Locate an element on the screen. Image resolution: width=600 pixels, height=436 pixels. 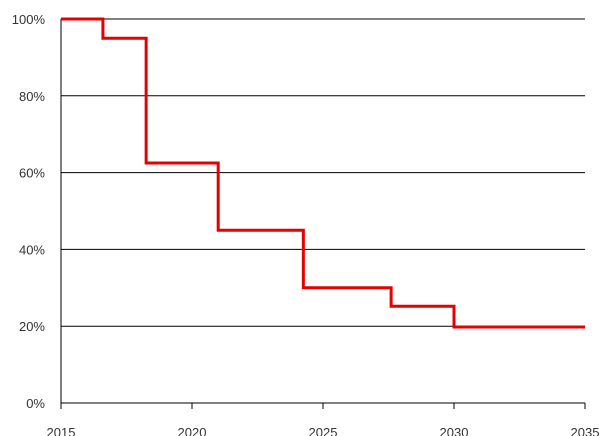
x-axis-ticks: 2015 2020 2025 2030 2035 is located at coordinates (323, 419).